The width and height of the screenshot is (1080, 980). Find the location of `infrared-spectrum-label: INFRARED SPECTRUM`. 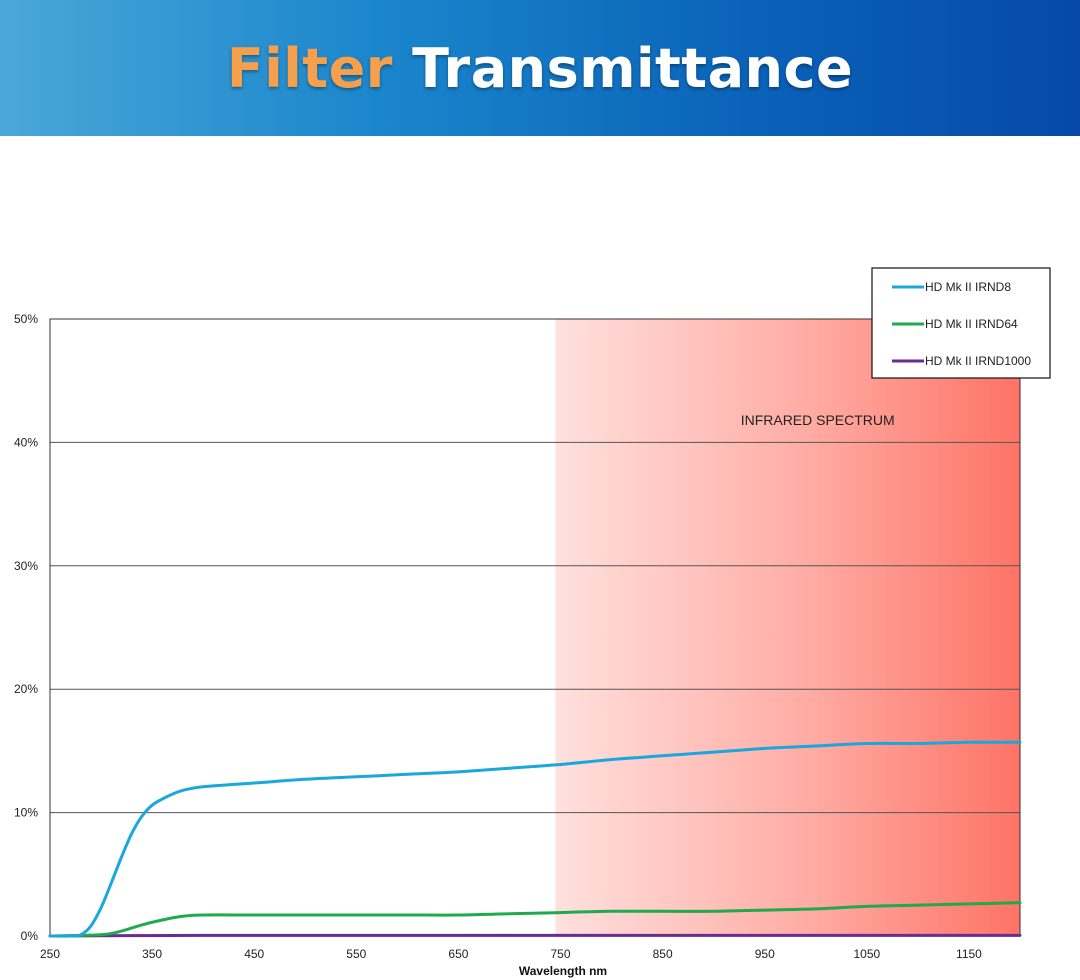

infrared-spectrum-label: INFRARED SPECTRUM is located at coordinates (818, 420).